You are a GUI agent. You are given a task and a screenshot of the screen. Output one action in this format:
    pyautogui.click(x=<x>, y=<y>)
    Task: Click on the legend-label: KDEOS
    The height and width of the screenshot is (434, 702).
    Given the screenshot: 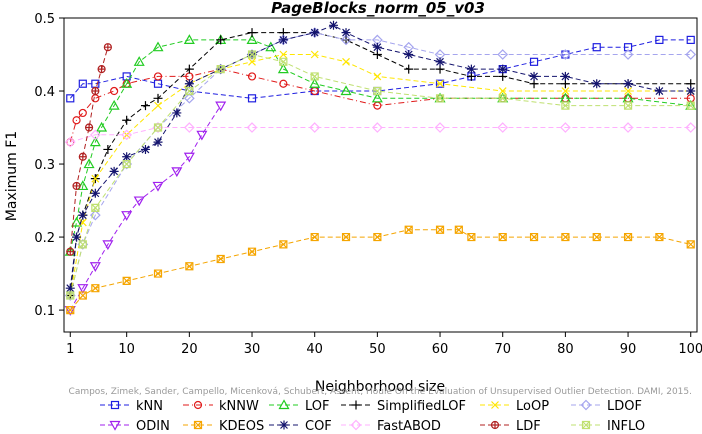 What is the action you would take?
    pyautogui.click(x=241, y=426)
    